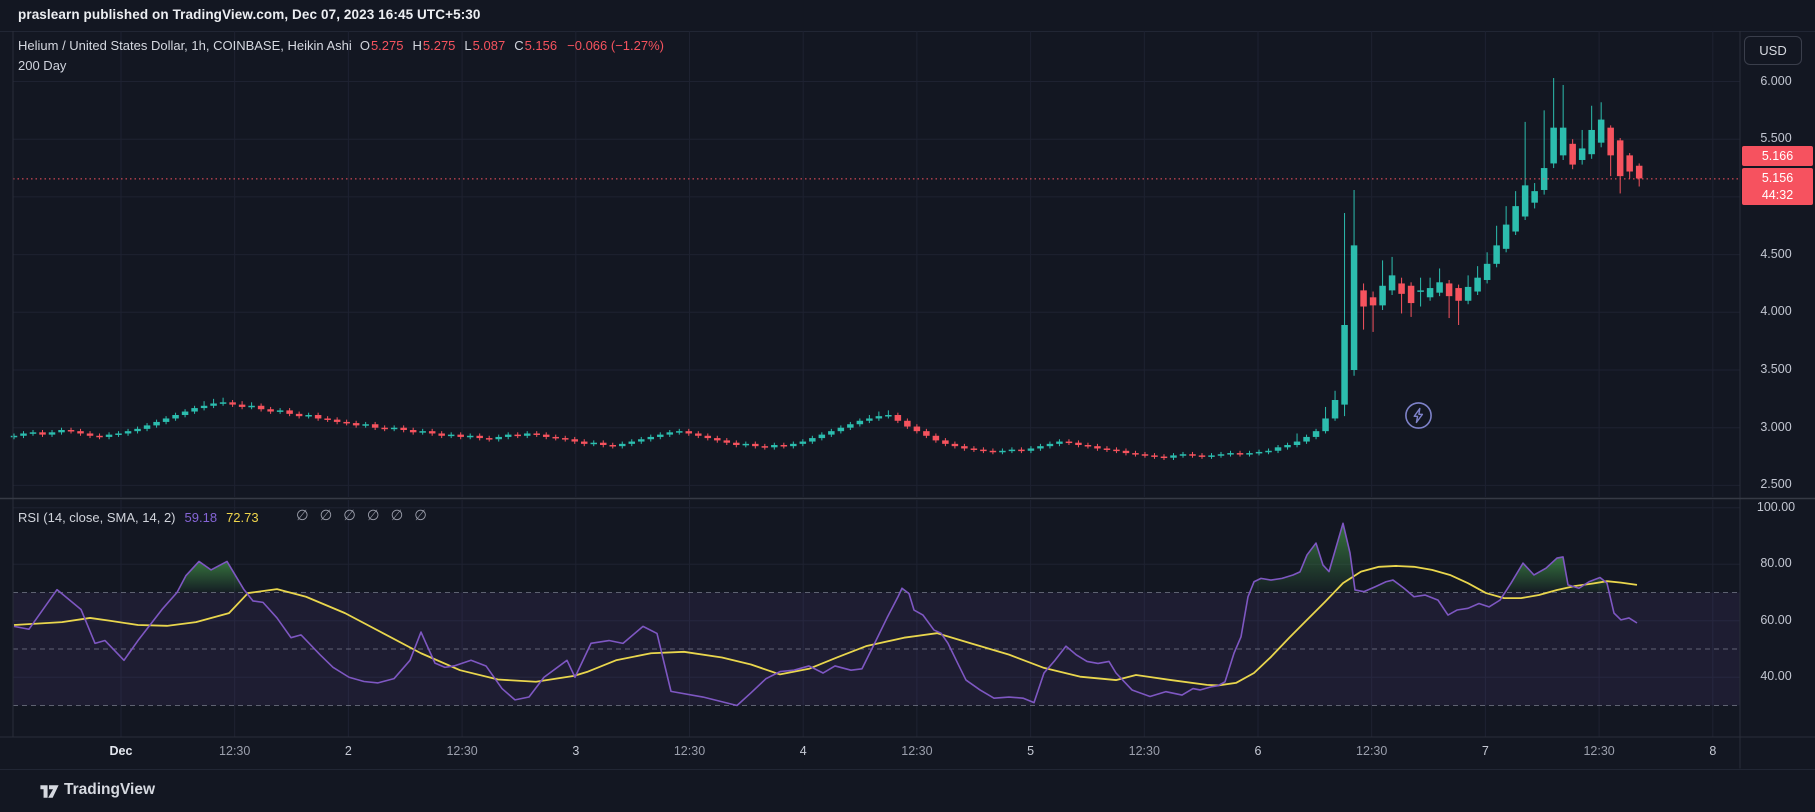 The image size is (1815, 812). What do you see at coordinates (870, 752) in the screenshot?
I see `time-axis` at bounding box center [870, 752].